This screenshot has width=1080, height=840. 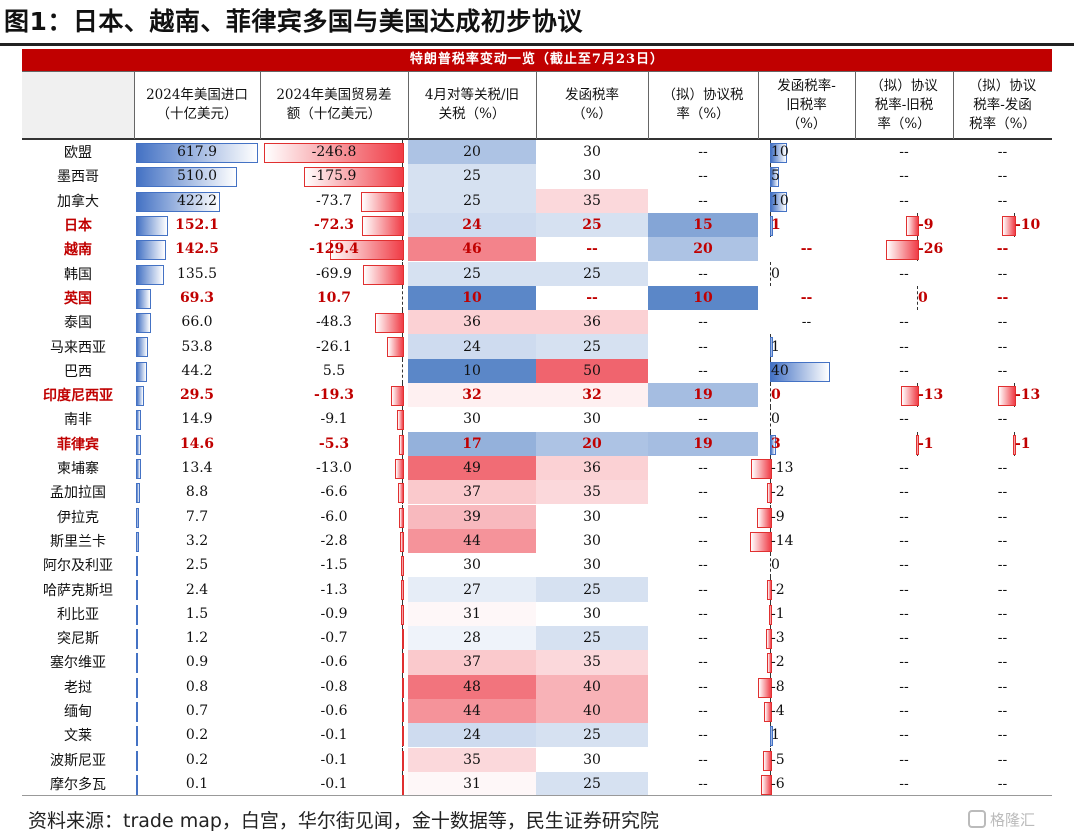 I want to click on cell-d1: -6, so click(x=806, y=784).